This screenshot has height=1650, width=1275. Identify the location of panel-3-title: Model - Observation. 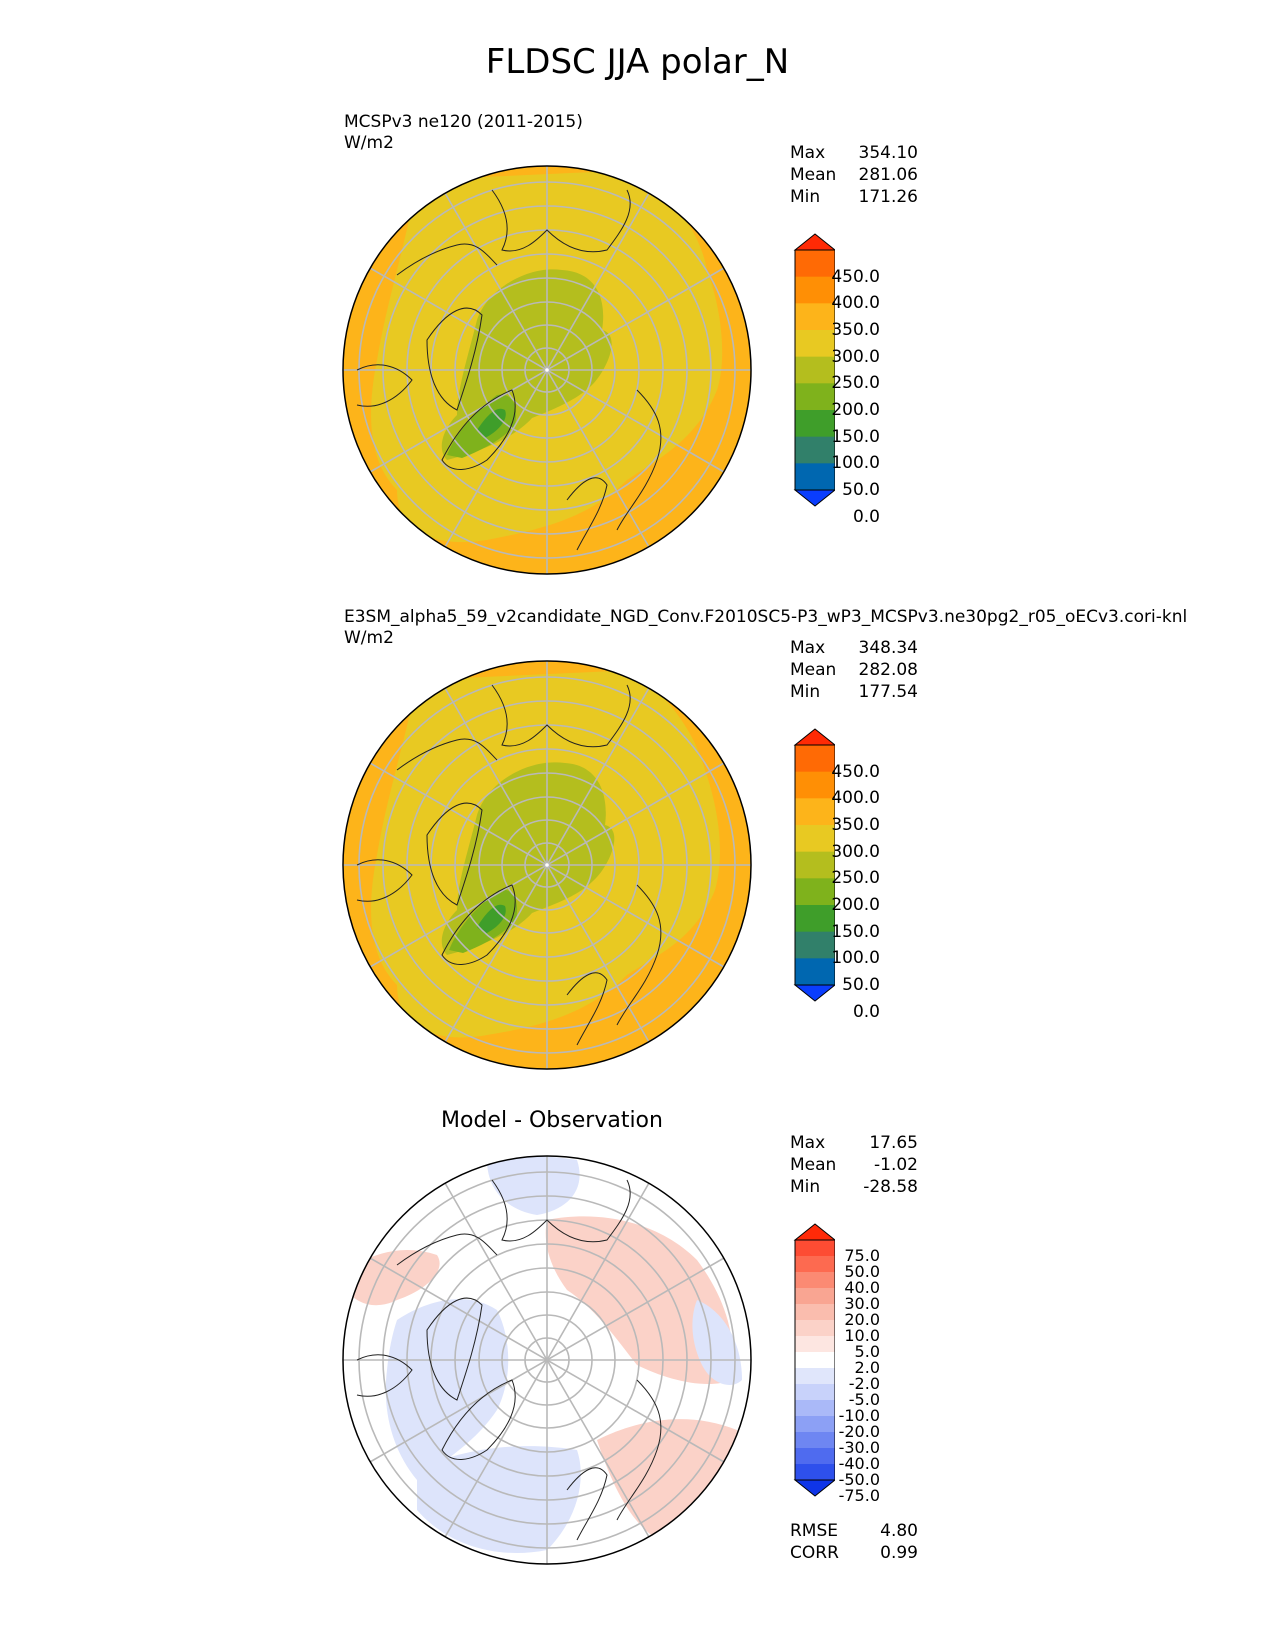
(552, 1120).